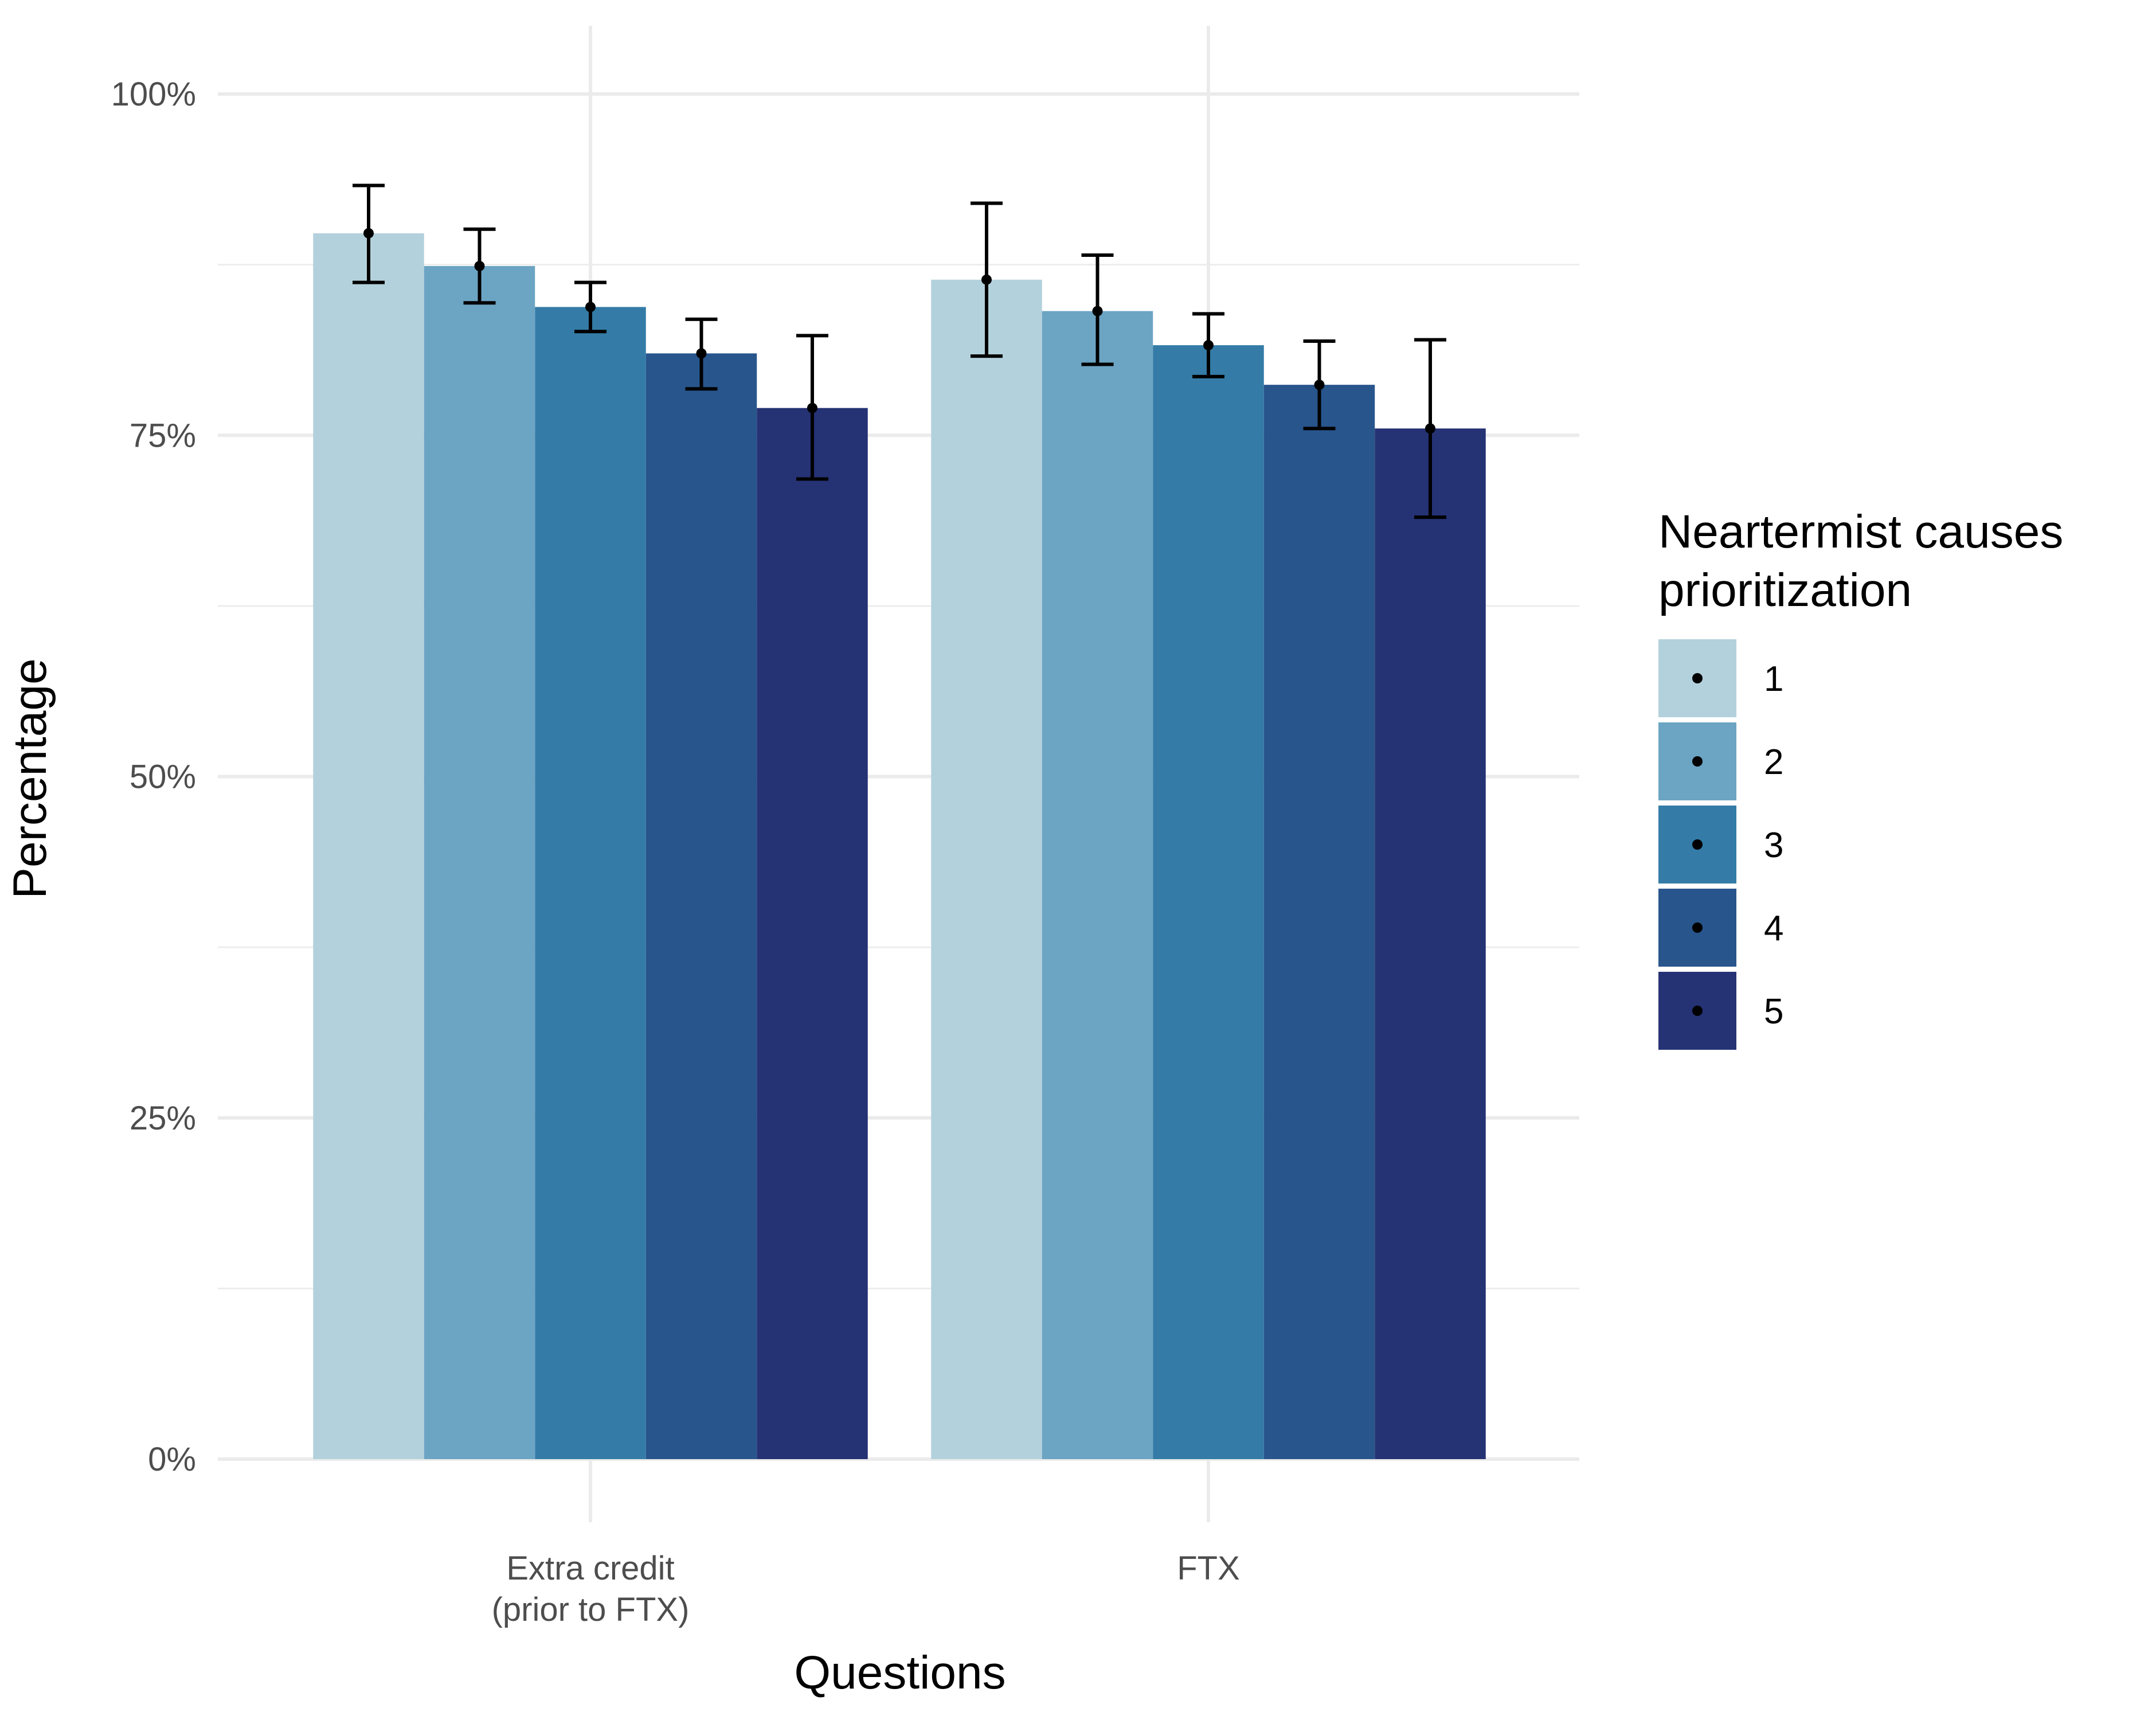  Describe the element at coordinates (590, 1569) in the screenshot. I see `x-tick-label: Extra credit` at that location.